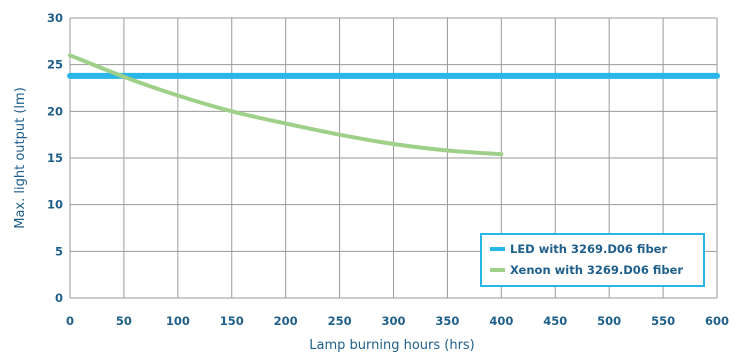  I want to click on x-tick-label: 550, so click(663, 321).